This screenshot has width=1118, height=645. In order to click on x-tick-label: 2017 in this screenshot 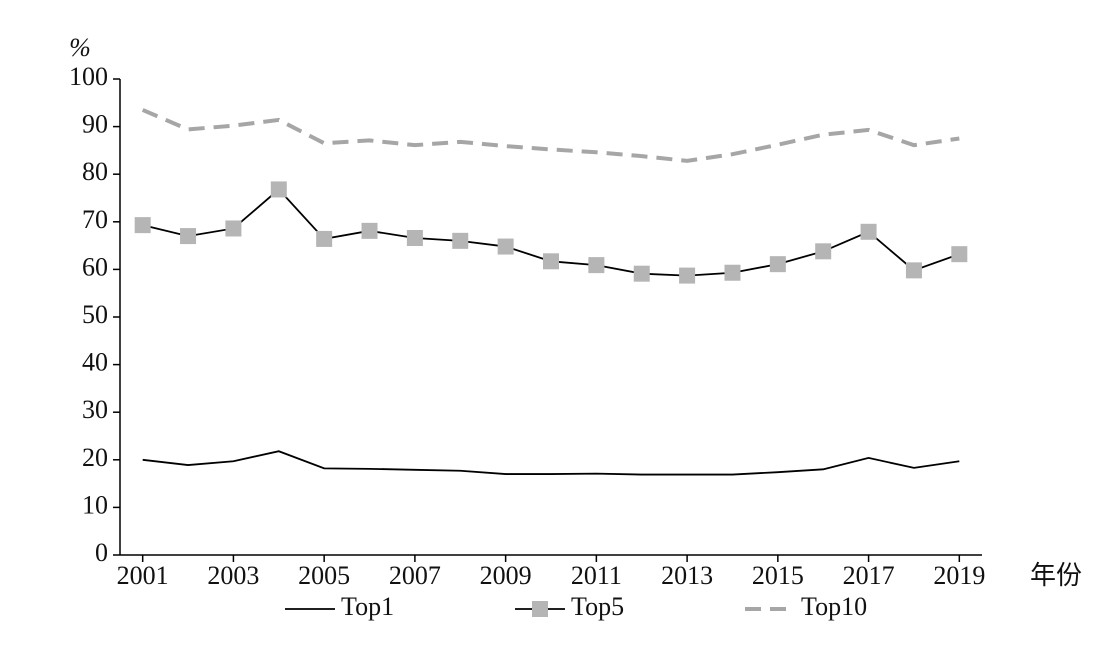, I will do `click(869, 575)`.